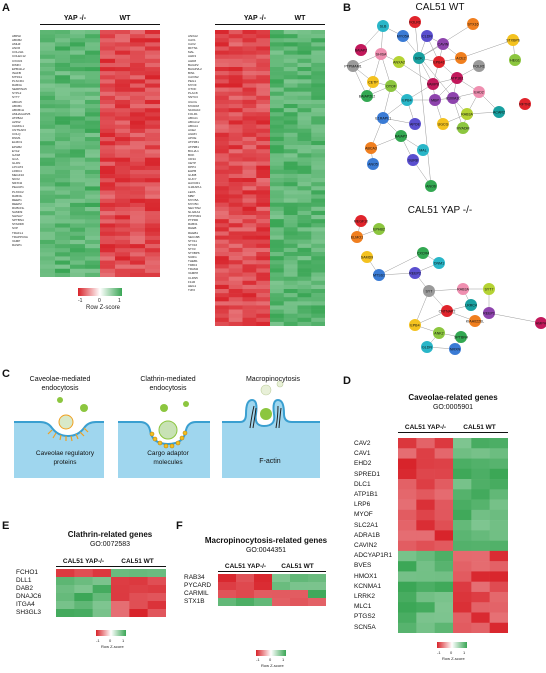 The height and width of the screenshot is (673, 546). I want to click on network-node-label: ATP1B1, so click(456, 79).